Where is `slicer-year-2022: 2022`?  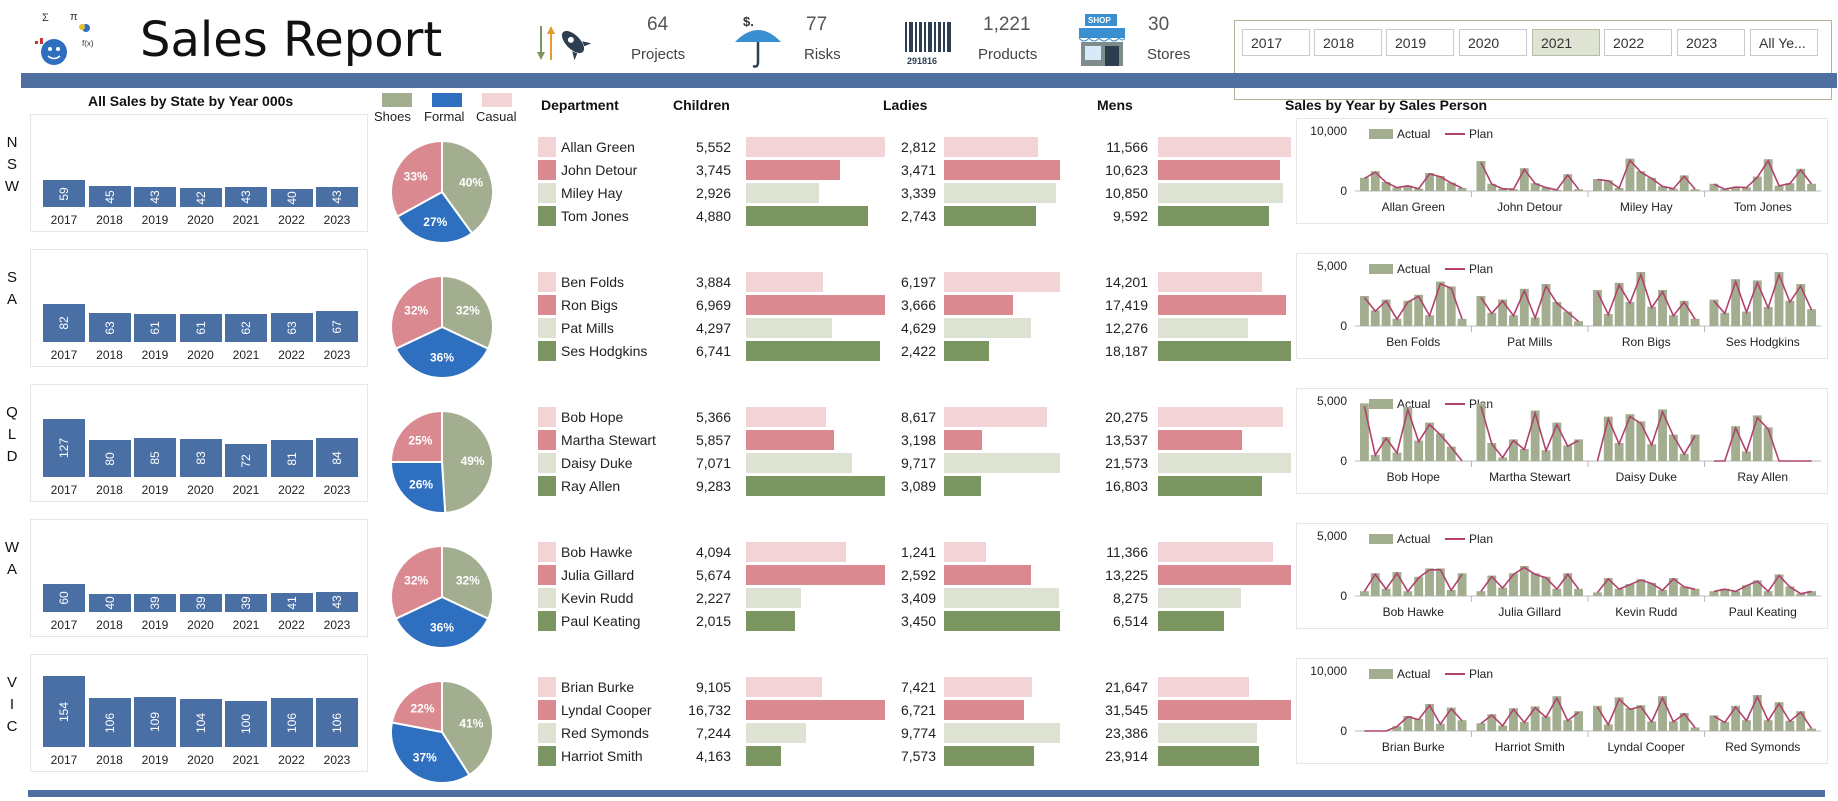
slicer-year-2022: 2022 is located at coordinates (1638, 42).